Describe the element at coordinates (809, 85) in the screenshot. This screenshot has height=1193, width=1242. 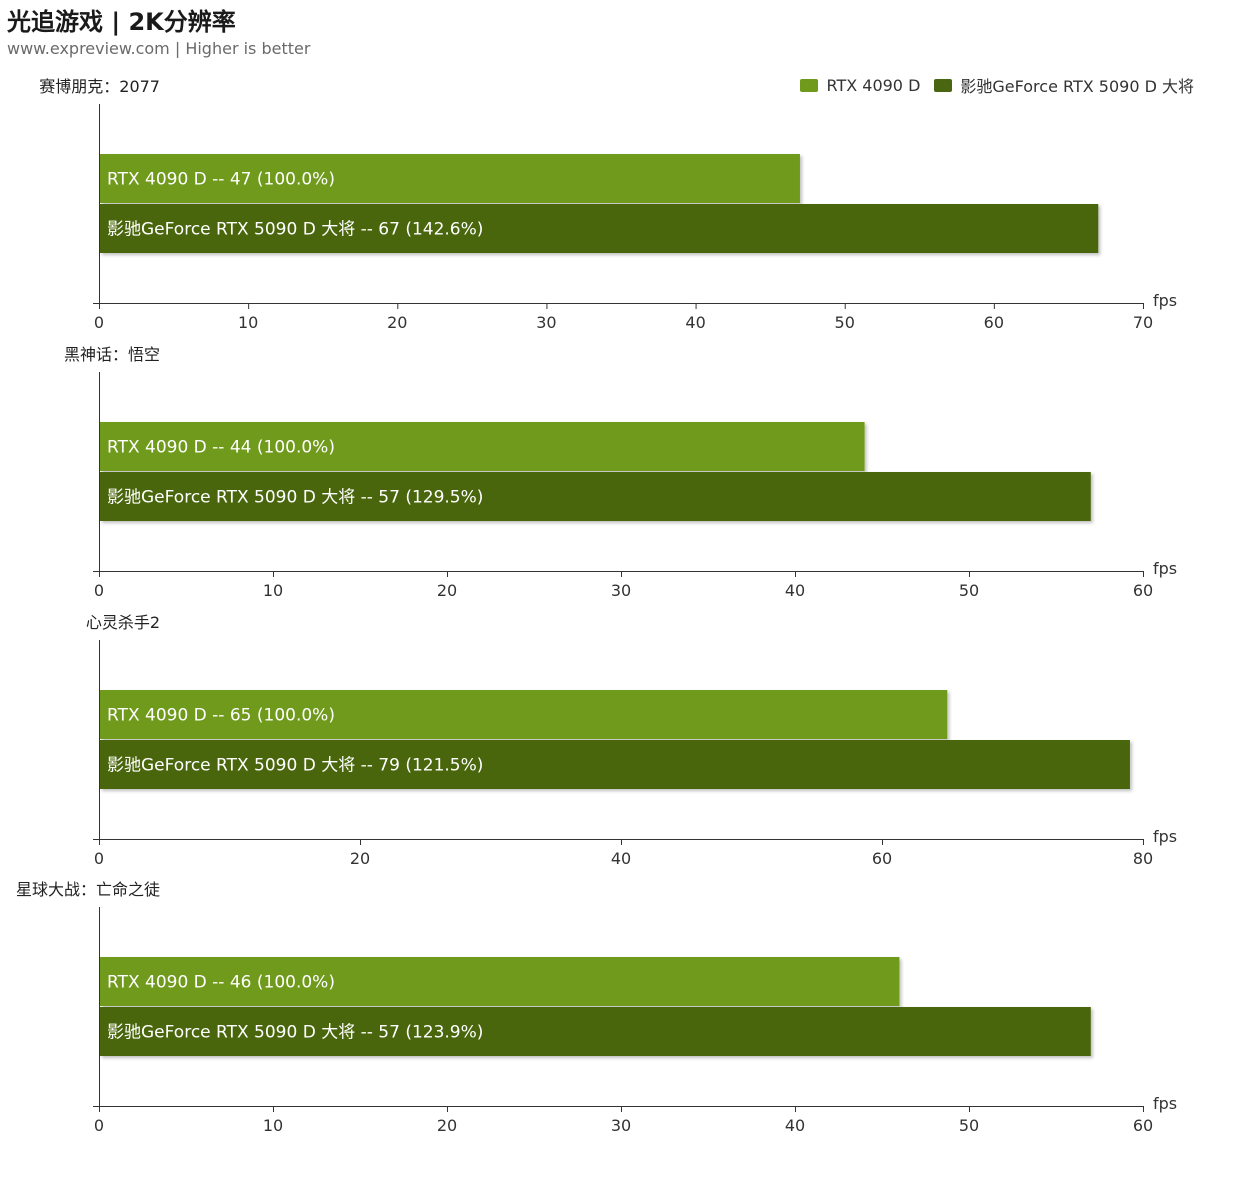
I see `legend-swatch-rtx-4090d` at that location.